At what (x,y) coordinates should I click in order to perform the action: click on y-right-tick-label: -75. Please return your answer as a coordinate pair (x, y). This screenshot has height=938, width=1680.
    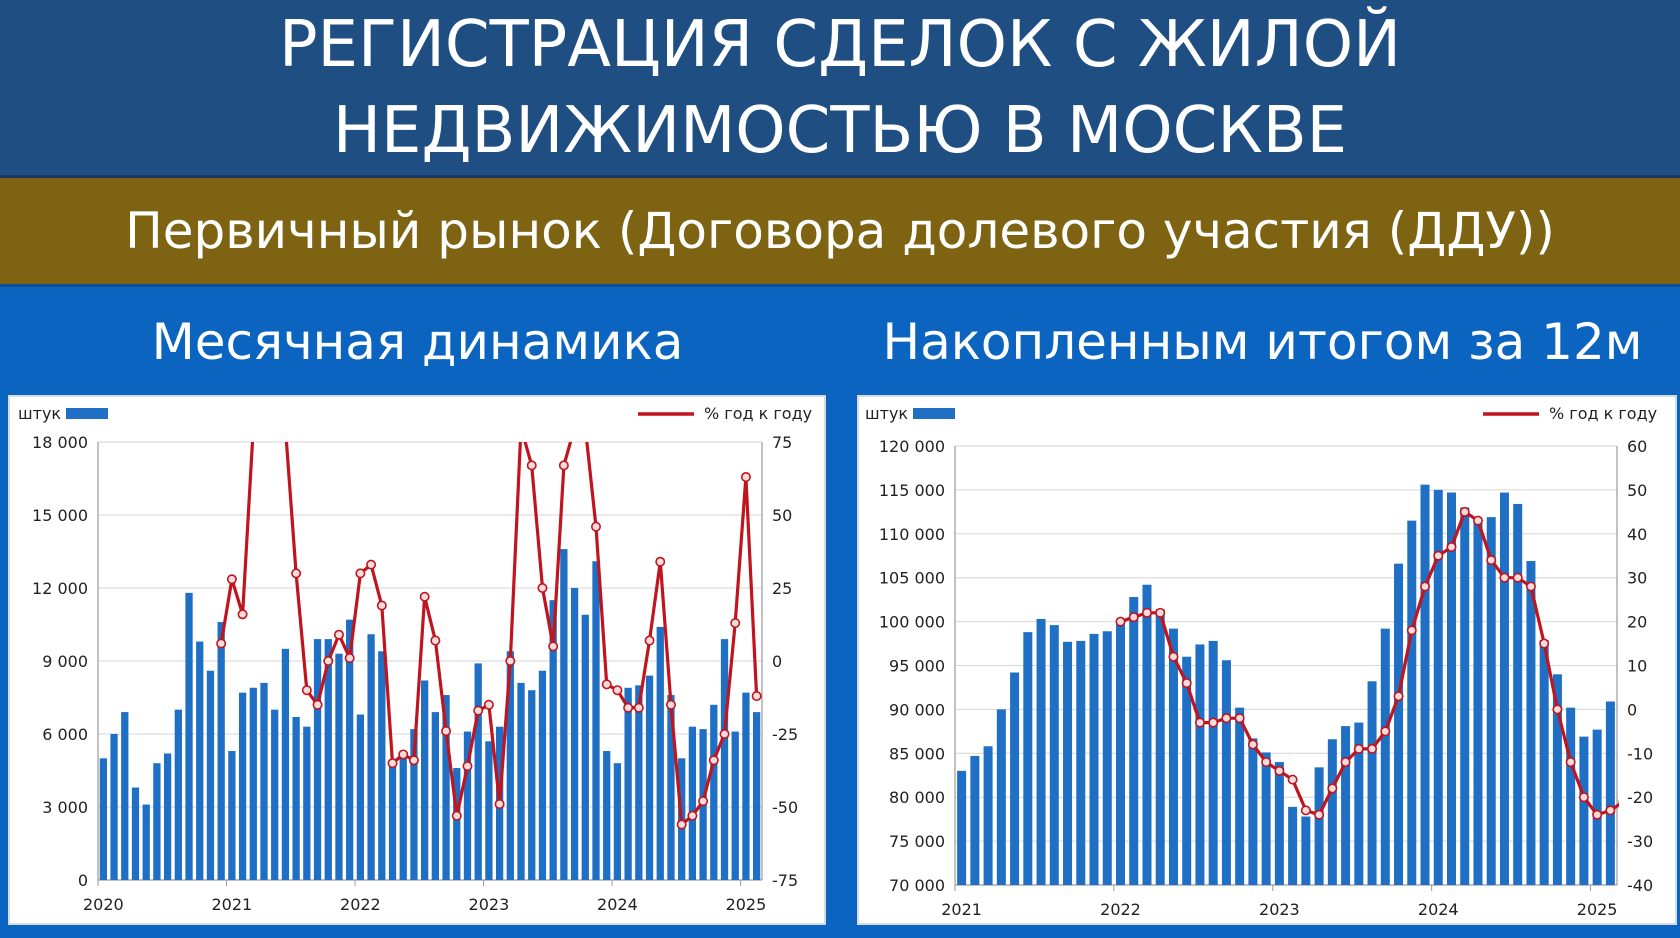
    Looking at the image, I should click on (785, 880).